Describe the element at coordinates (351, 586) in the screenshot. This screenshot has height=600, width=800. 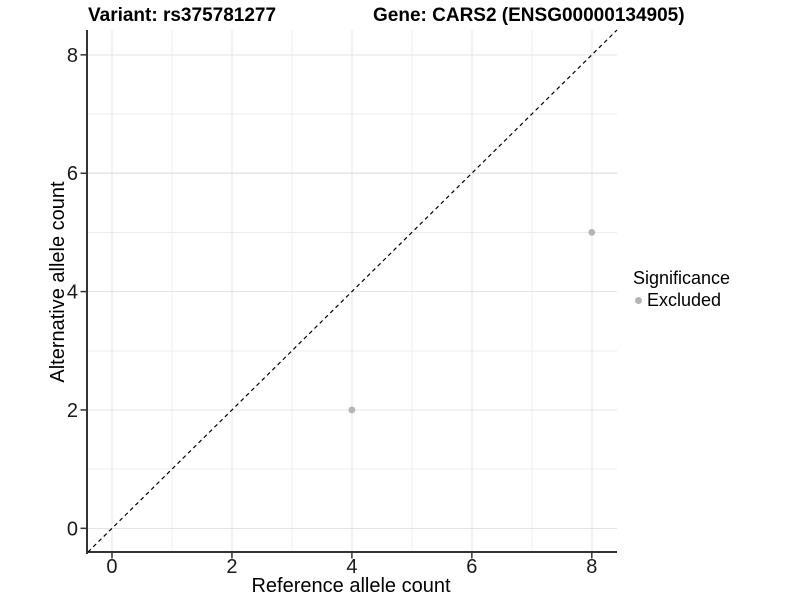
I see `x-axis-title: Reference allele count` at that location.